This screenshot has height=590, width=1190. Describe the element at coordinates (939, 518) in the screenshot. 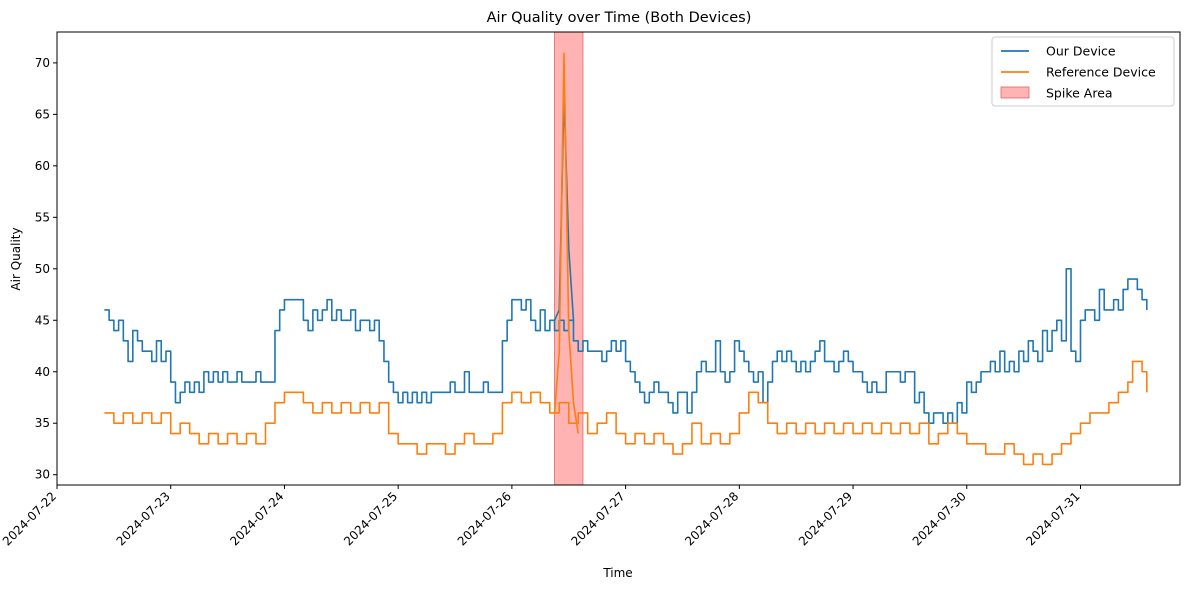

I see `x-tick-label: 2024-07-30` at that location.